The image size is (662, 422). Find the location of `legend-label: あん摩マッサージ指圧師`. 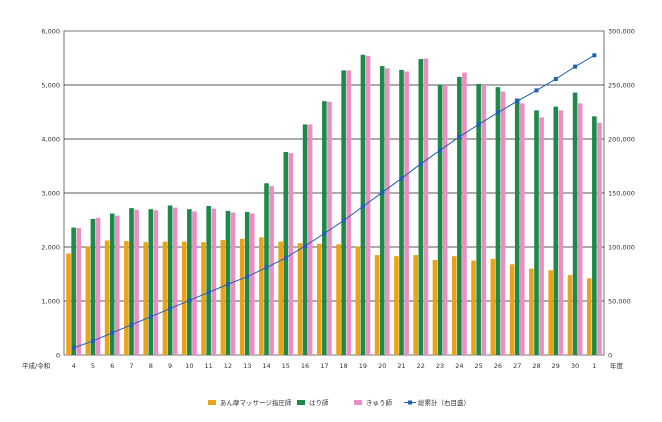

legend-label: あん摩マッサージ指圧師 is located at coordinates (256, 402).